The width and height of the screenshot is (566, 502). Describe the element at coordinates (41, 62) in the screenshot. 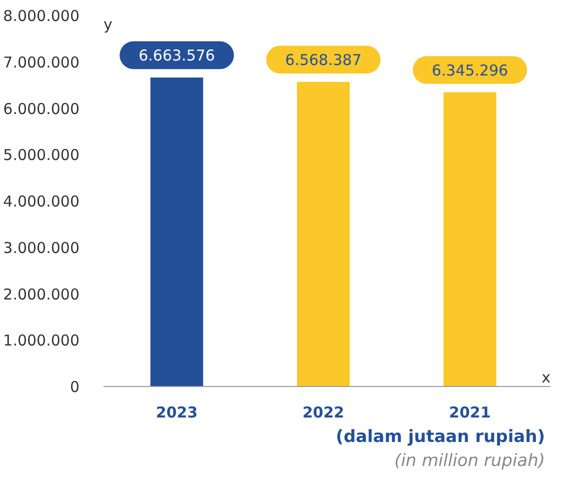

I see `y-tick-label: 7.000.000` at that location.